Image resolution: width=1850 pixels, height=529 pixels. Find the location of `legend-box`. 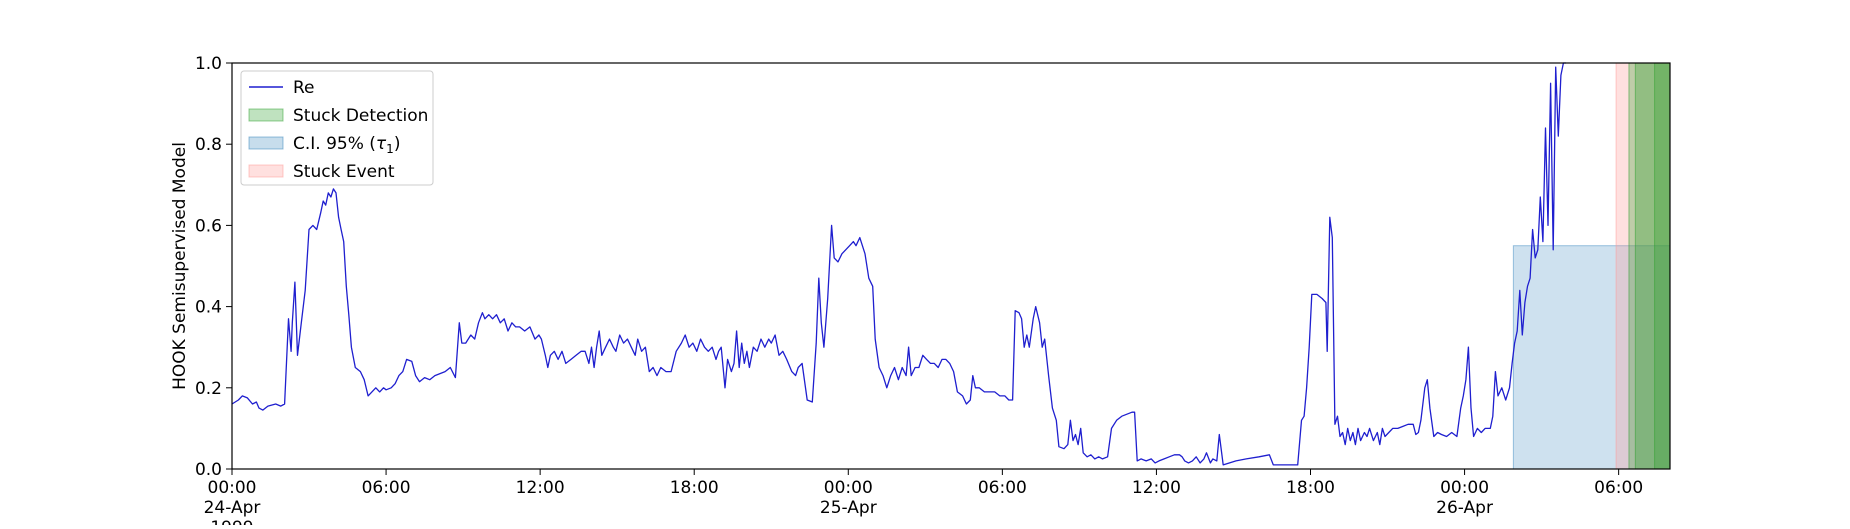

legend-box is located at coordinates (337, 128).